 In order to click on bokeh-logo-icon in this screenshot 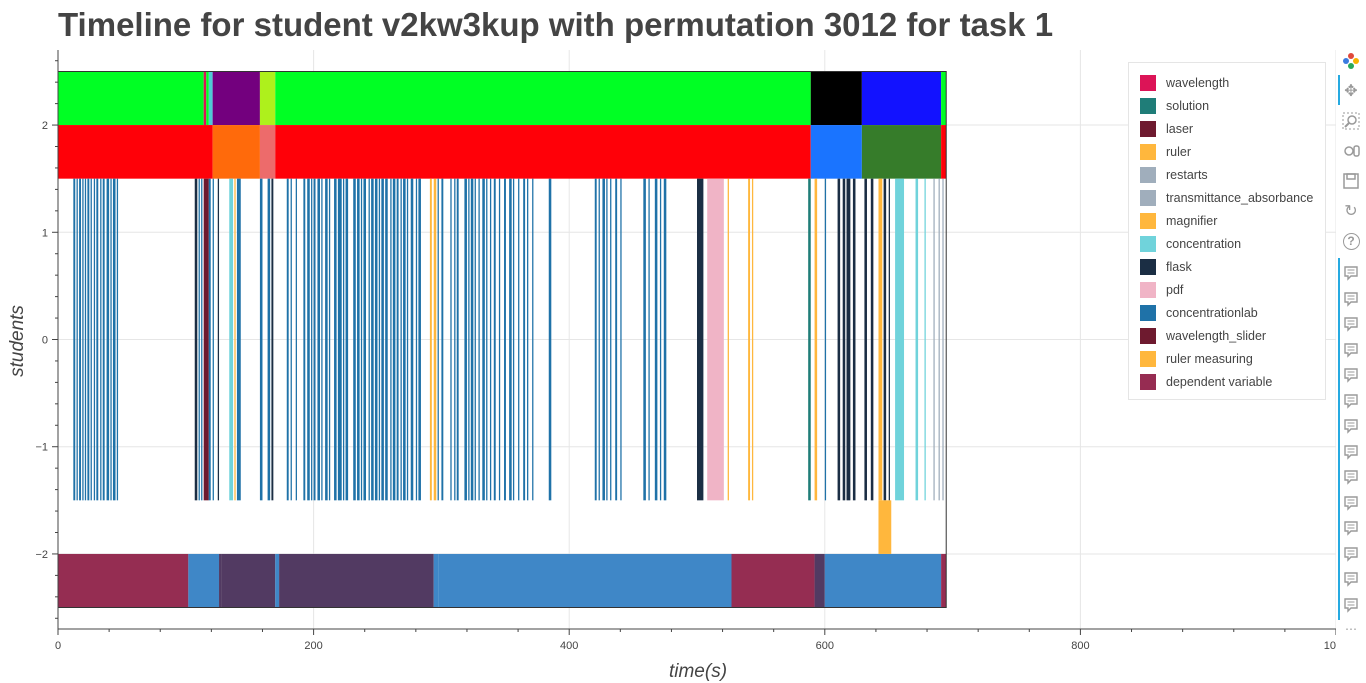, I will do `click(1351, 61)`.